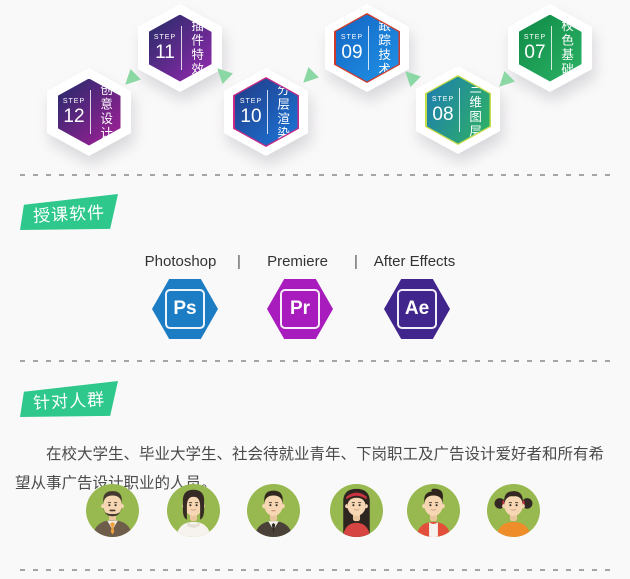 The width and height of the screenshot is (630, 579). I want to click on step-number-block: STEP 07, so click(535, 48).